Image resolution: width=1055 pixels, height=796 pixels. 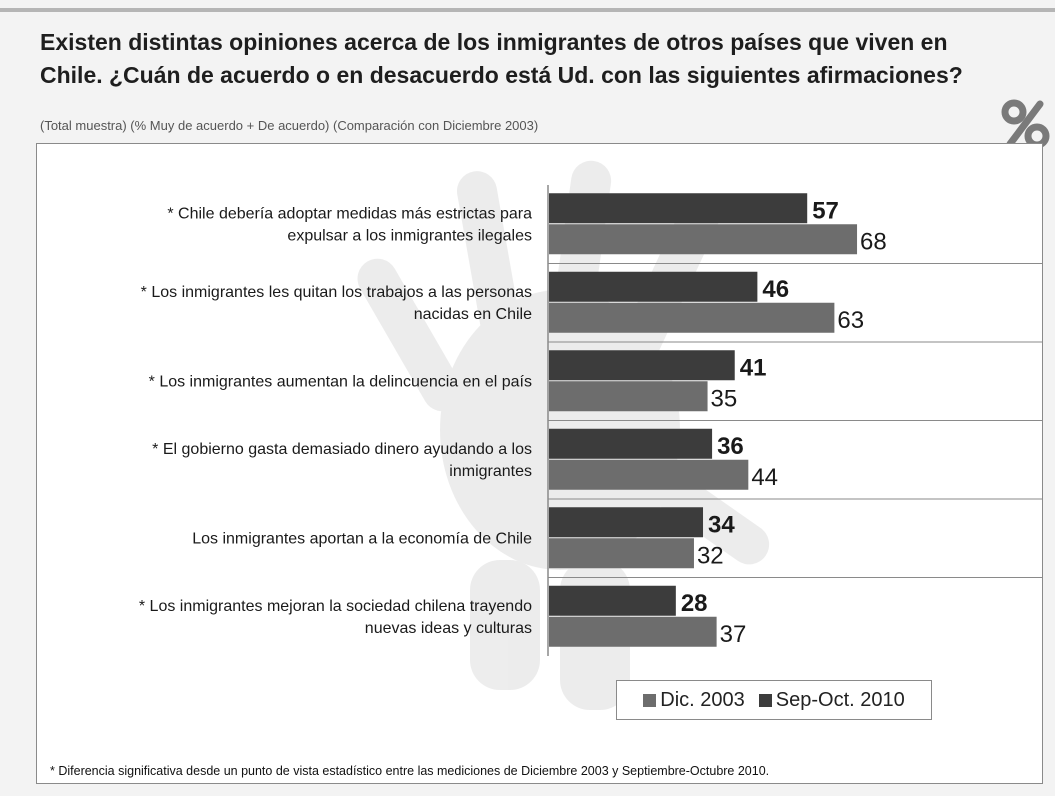 I want to click on data-label-sep-oct-2010: 46, so click(x=775, y=289).